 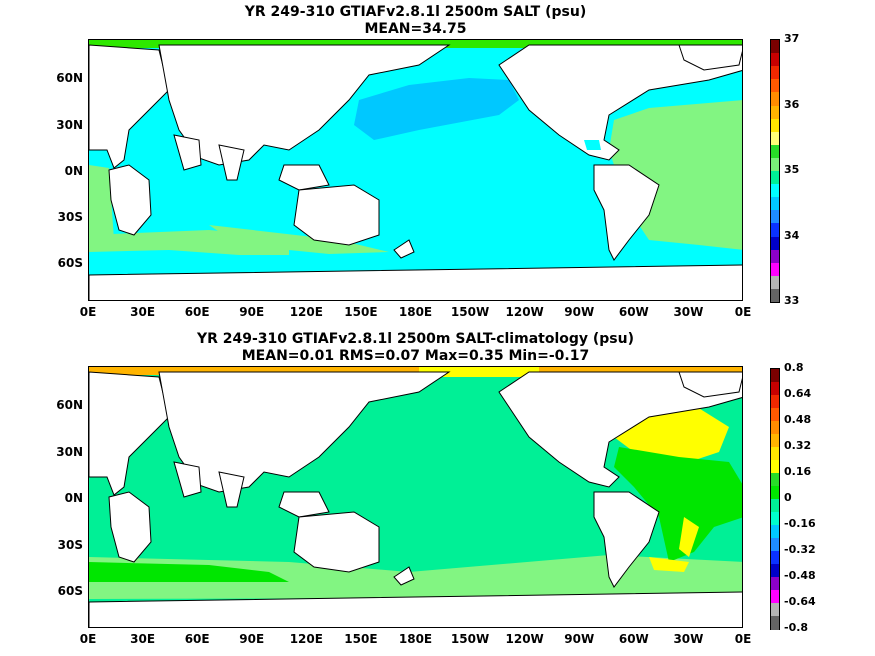 I want to click on panel2-ytick-60s: 60S, so click(x=70, y=591).